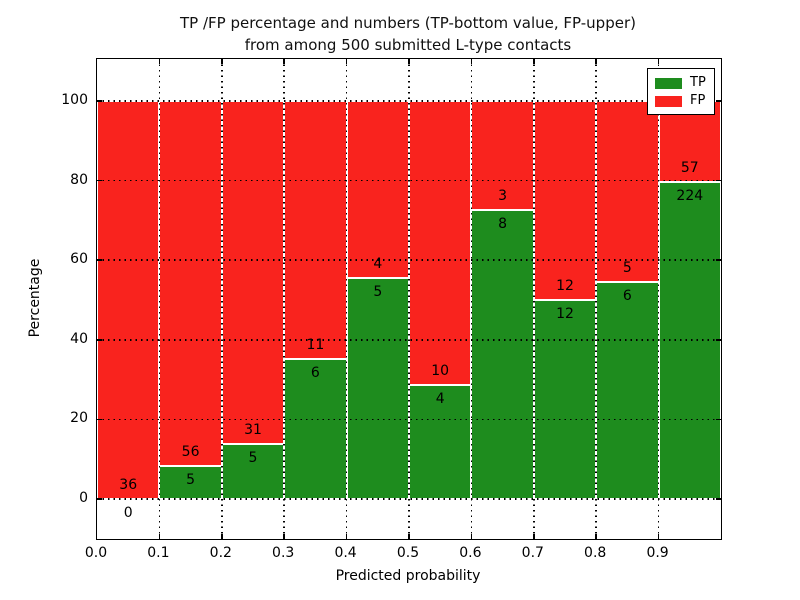 The image size is (800, 600). What do you see at coordinates (378, 263) in the screenshot?
I see `fp-count-label: 4` at bounding box center [378, 263].